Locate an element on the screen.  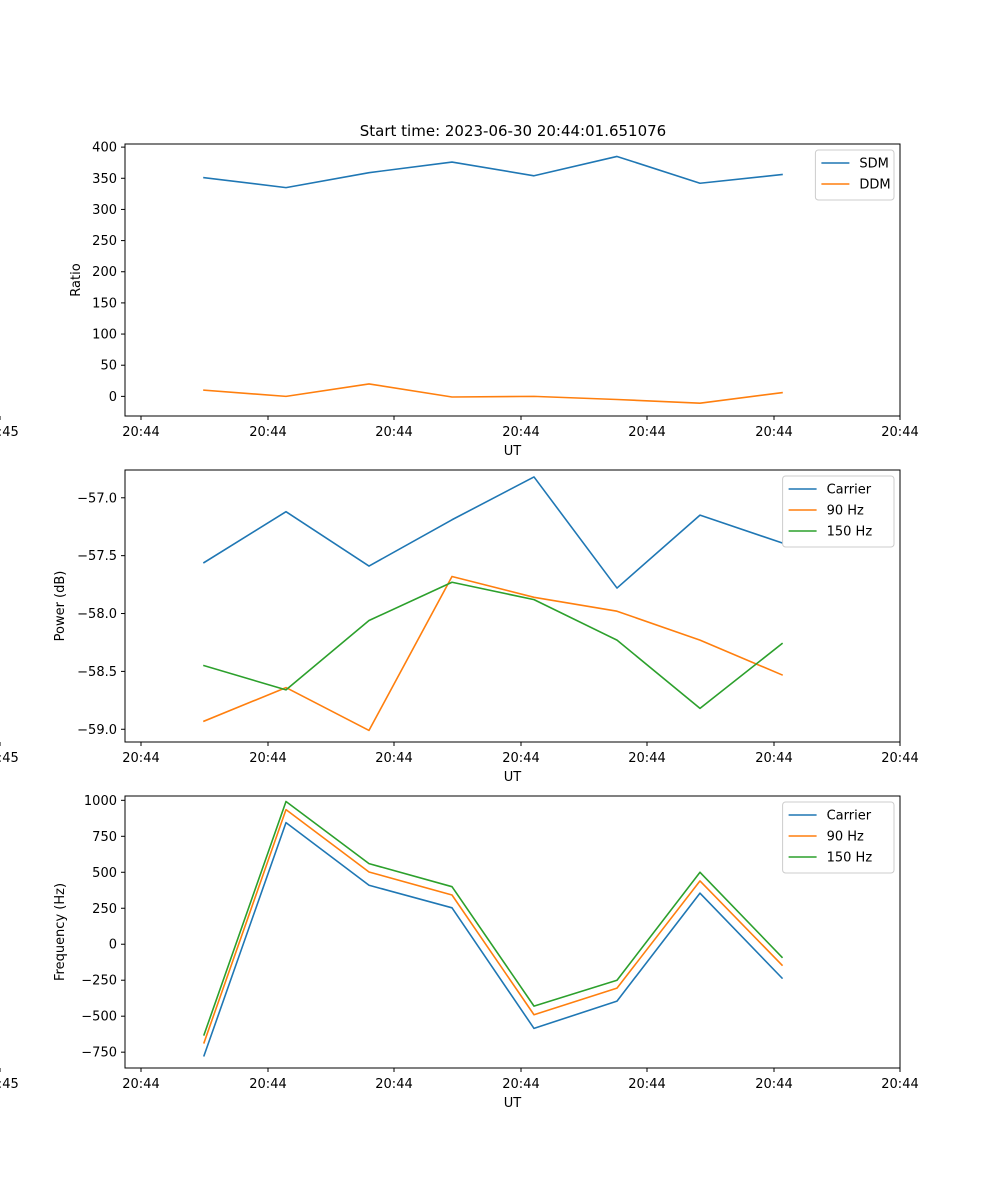
chart-1-y-axis-label: Ratio is located at coordinates (76, 279).